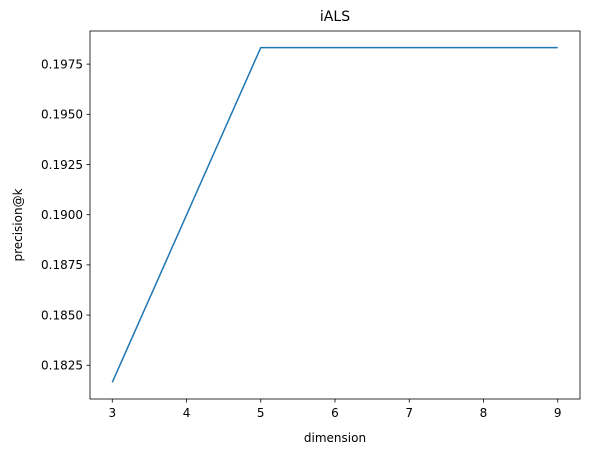  I want to click on y-tick-label: 0.1825, so click(62, 366).